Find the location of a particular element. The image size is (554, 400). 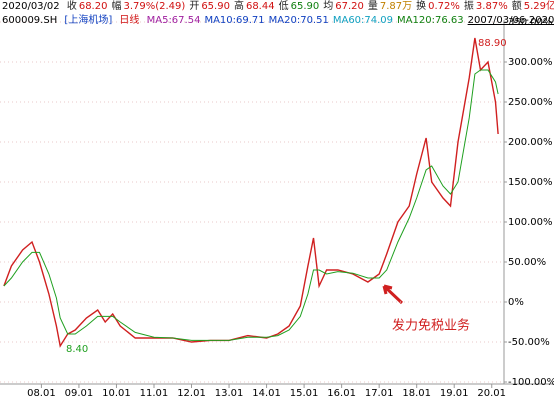

y-tick-label: 200.00% is located at coordinates (530, 142).